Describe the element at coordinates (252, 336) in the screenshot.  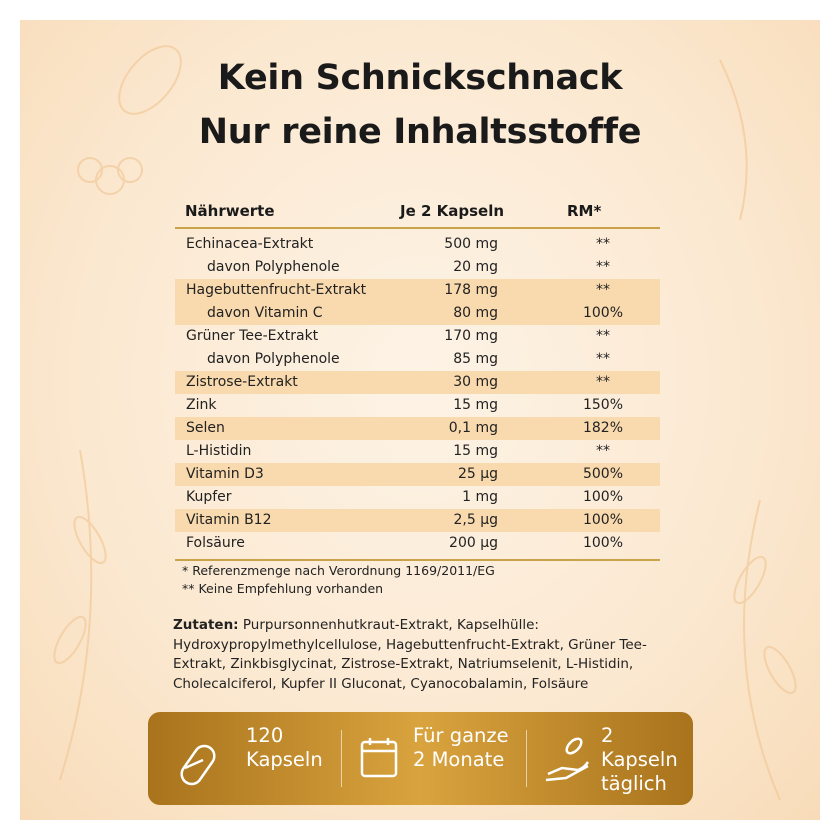
I see `nutrient-name: Grüner Tee-Extrakt` at that location.